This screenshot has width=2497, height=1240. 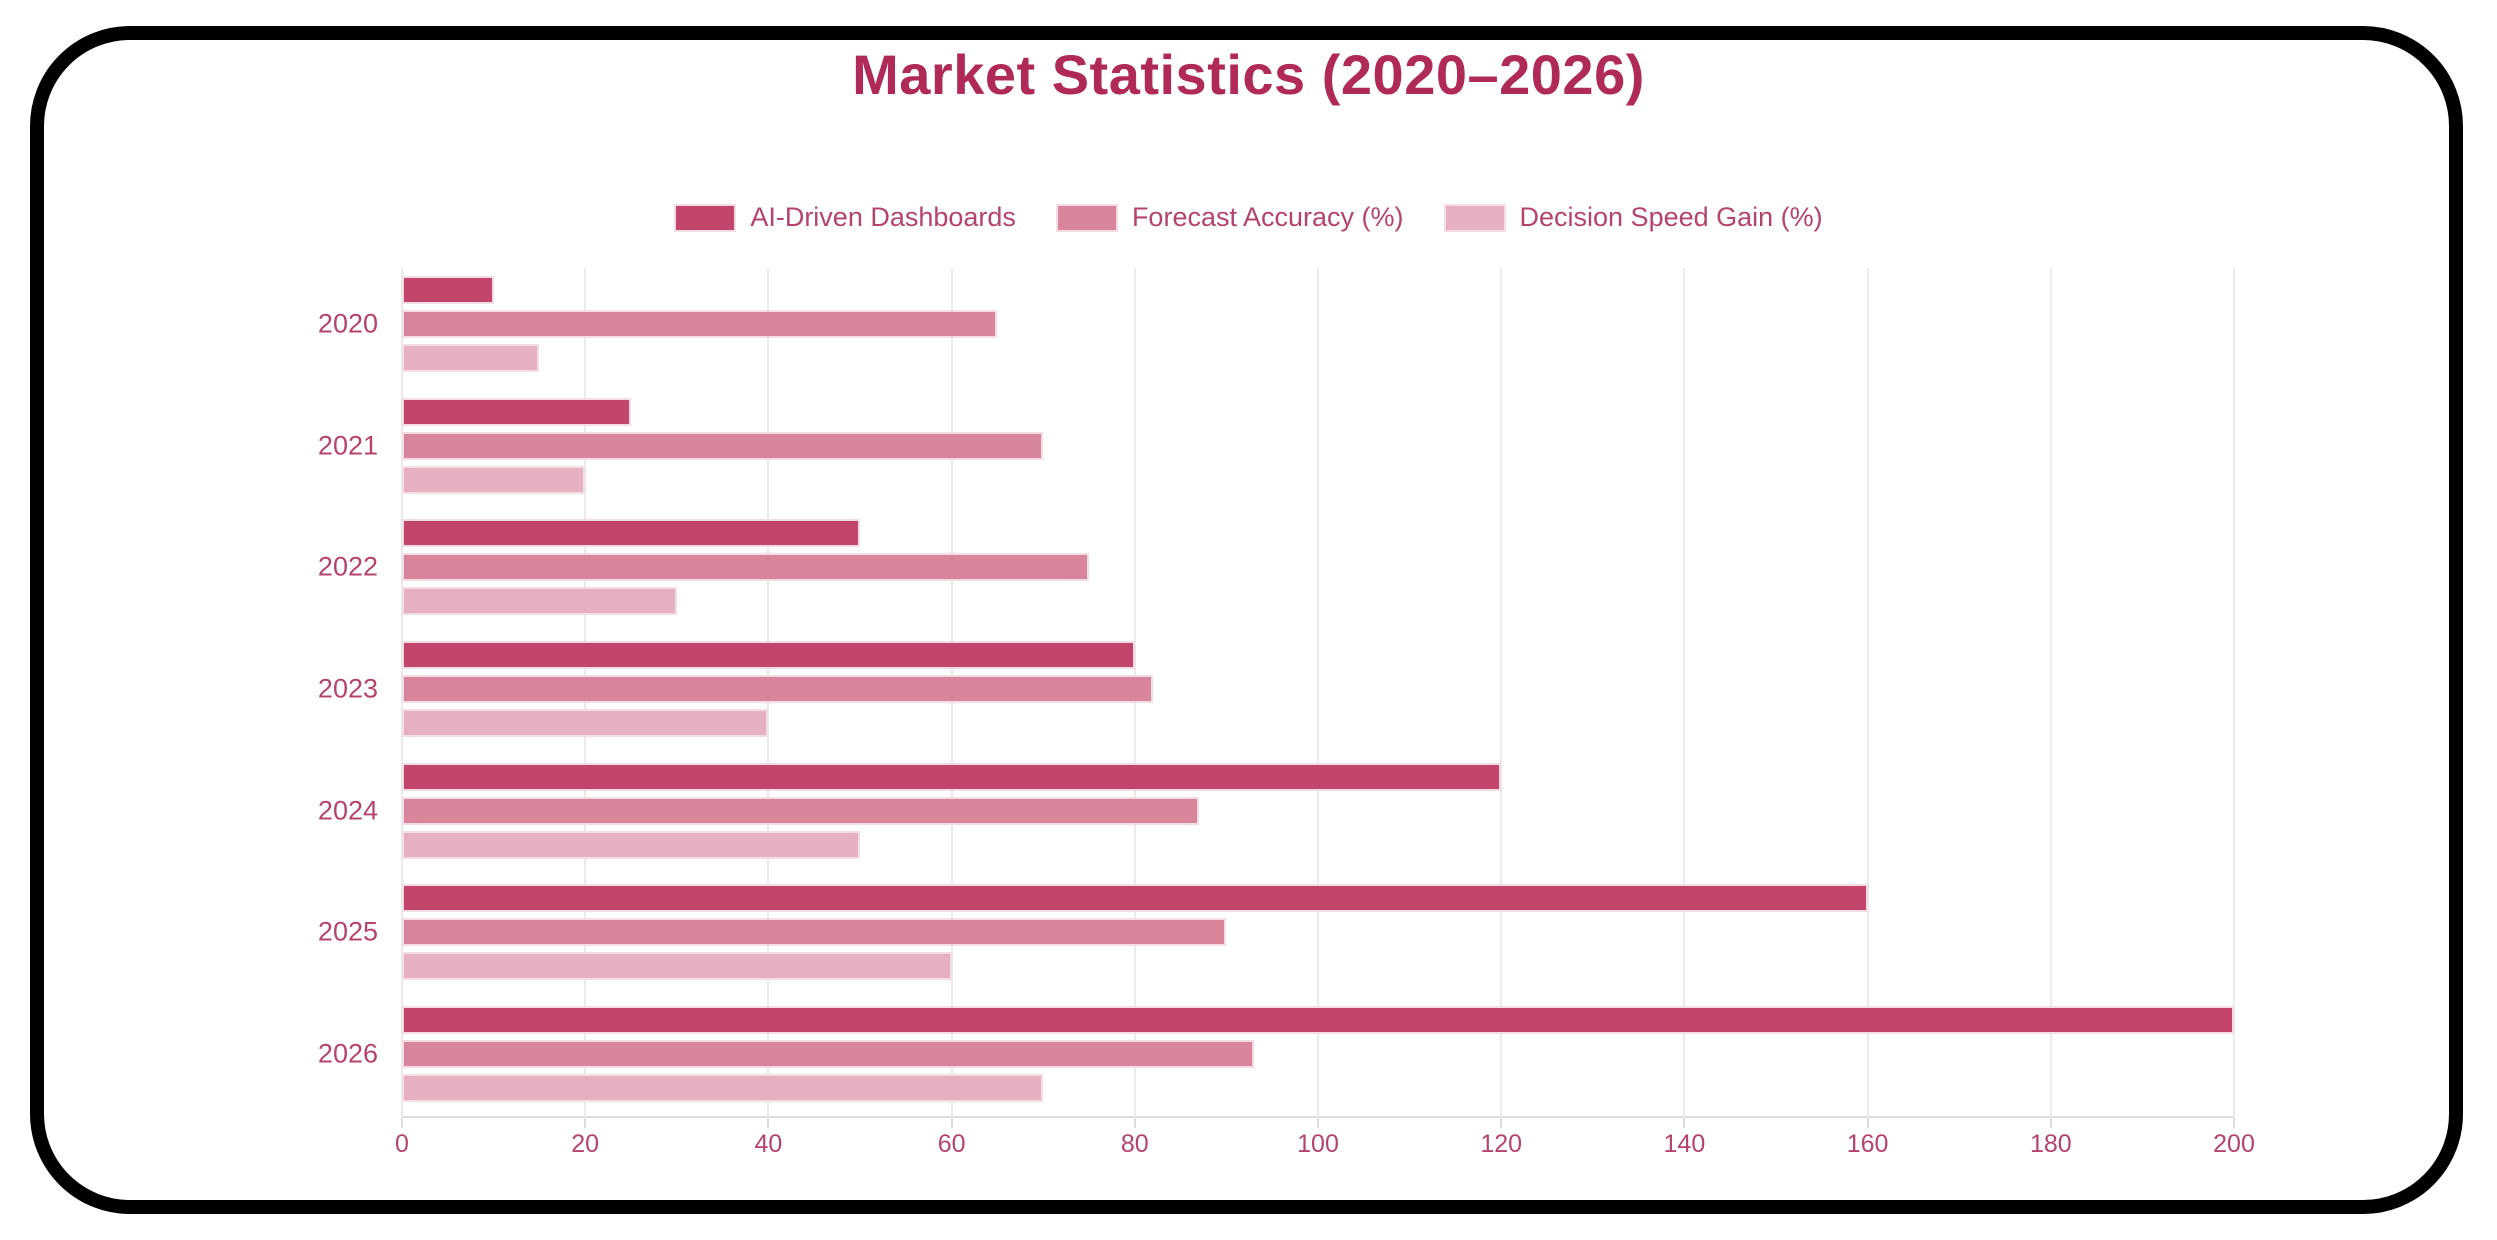 I want to click on y-axis-label: 2021, so click(x=347, y=445).